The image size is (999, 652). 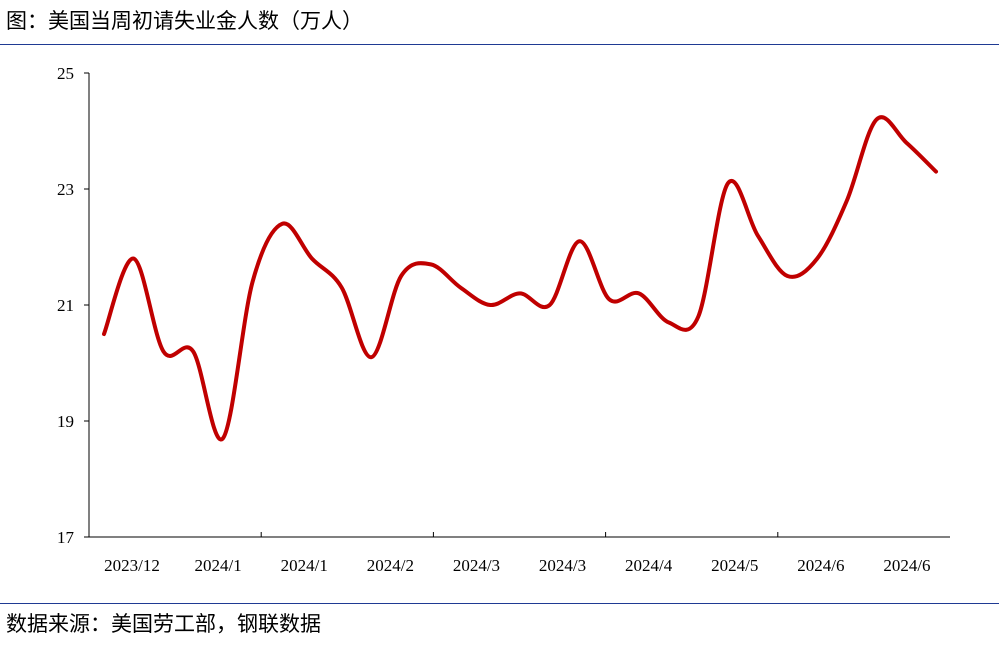 What do you see at coordinates (184, 21) in the screenshot?
I see `chart-title: 图：美国当周初请失业金人数（万人）` at bounding box center [184, 21].